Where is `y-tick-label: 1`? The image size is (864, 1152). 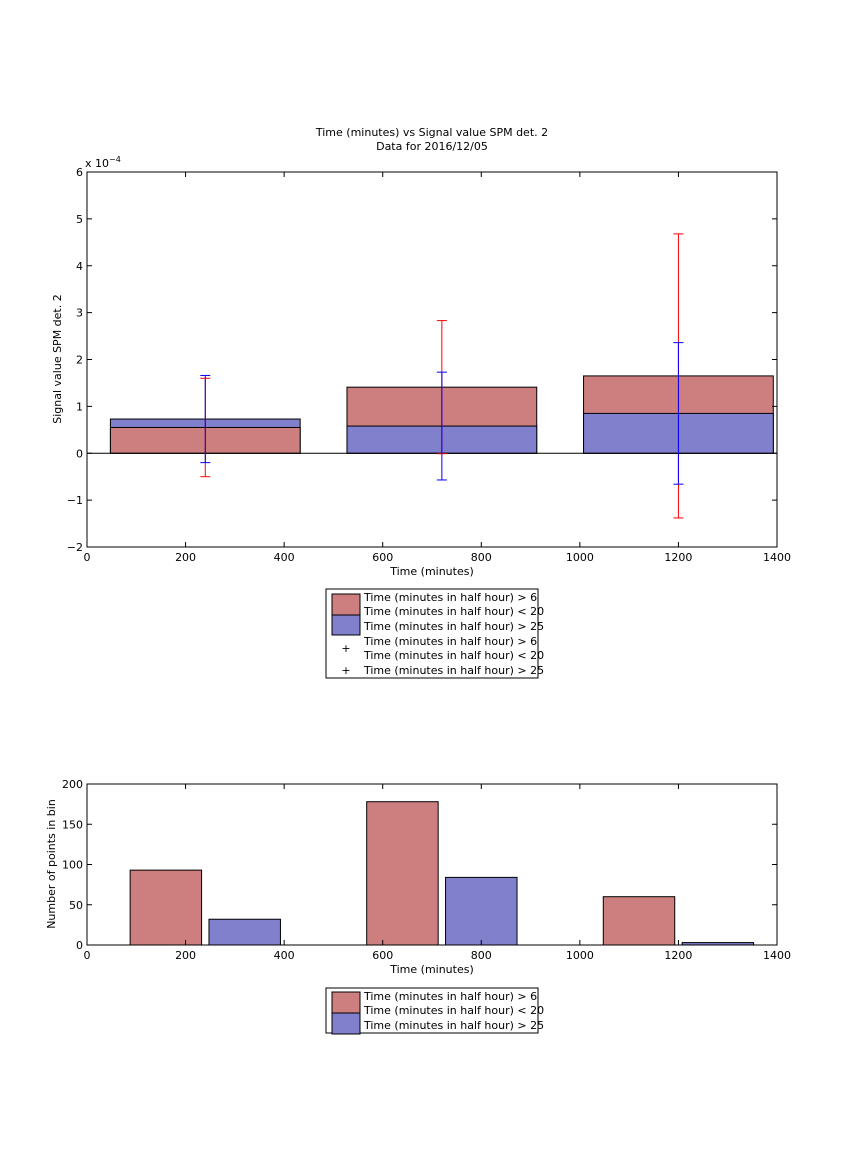 y-tick-label: 1 is located at coordinates (79, 406).